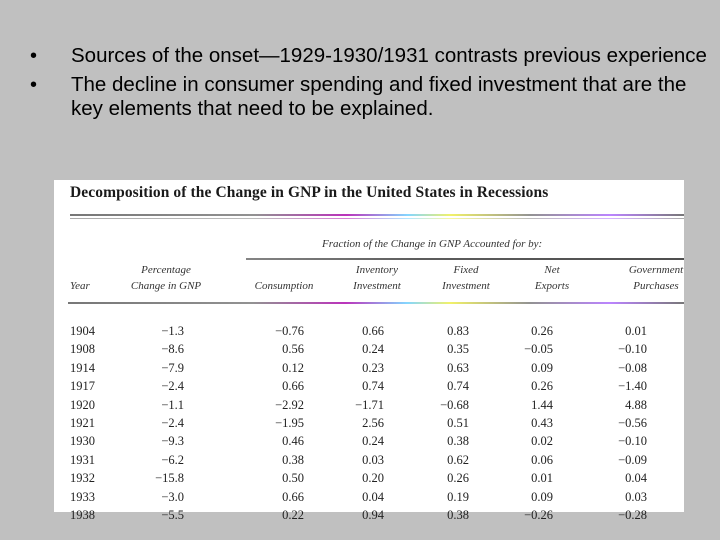  Describe the element at coordinates (82, 386) in the screenshot. I see `year-cell: 1917` at that location.